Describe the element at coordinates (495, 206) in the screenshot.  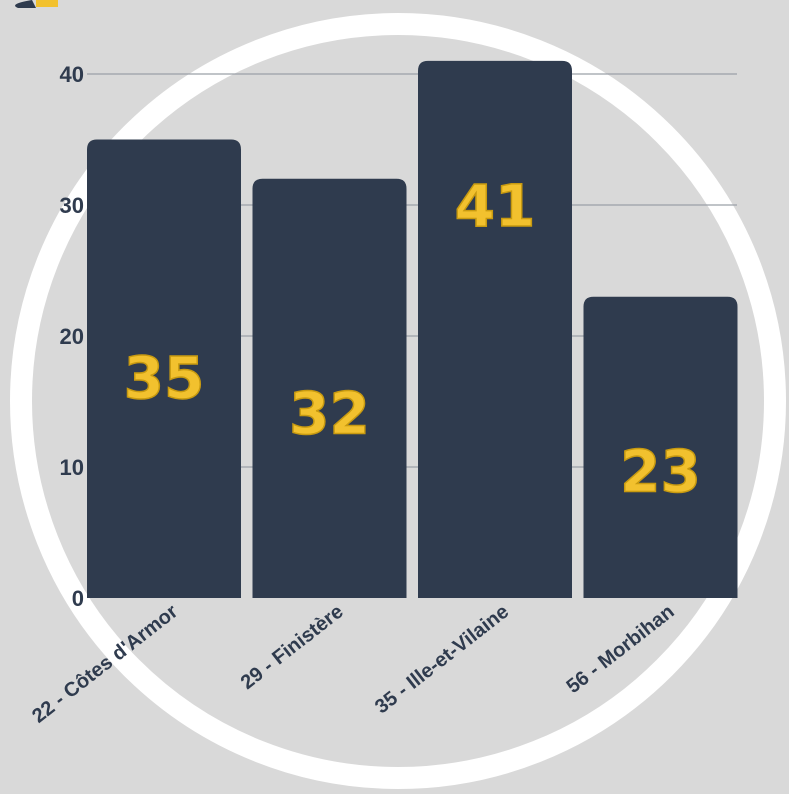
I see `data-label: 41` at that location.